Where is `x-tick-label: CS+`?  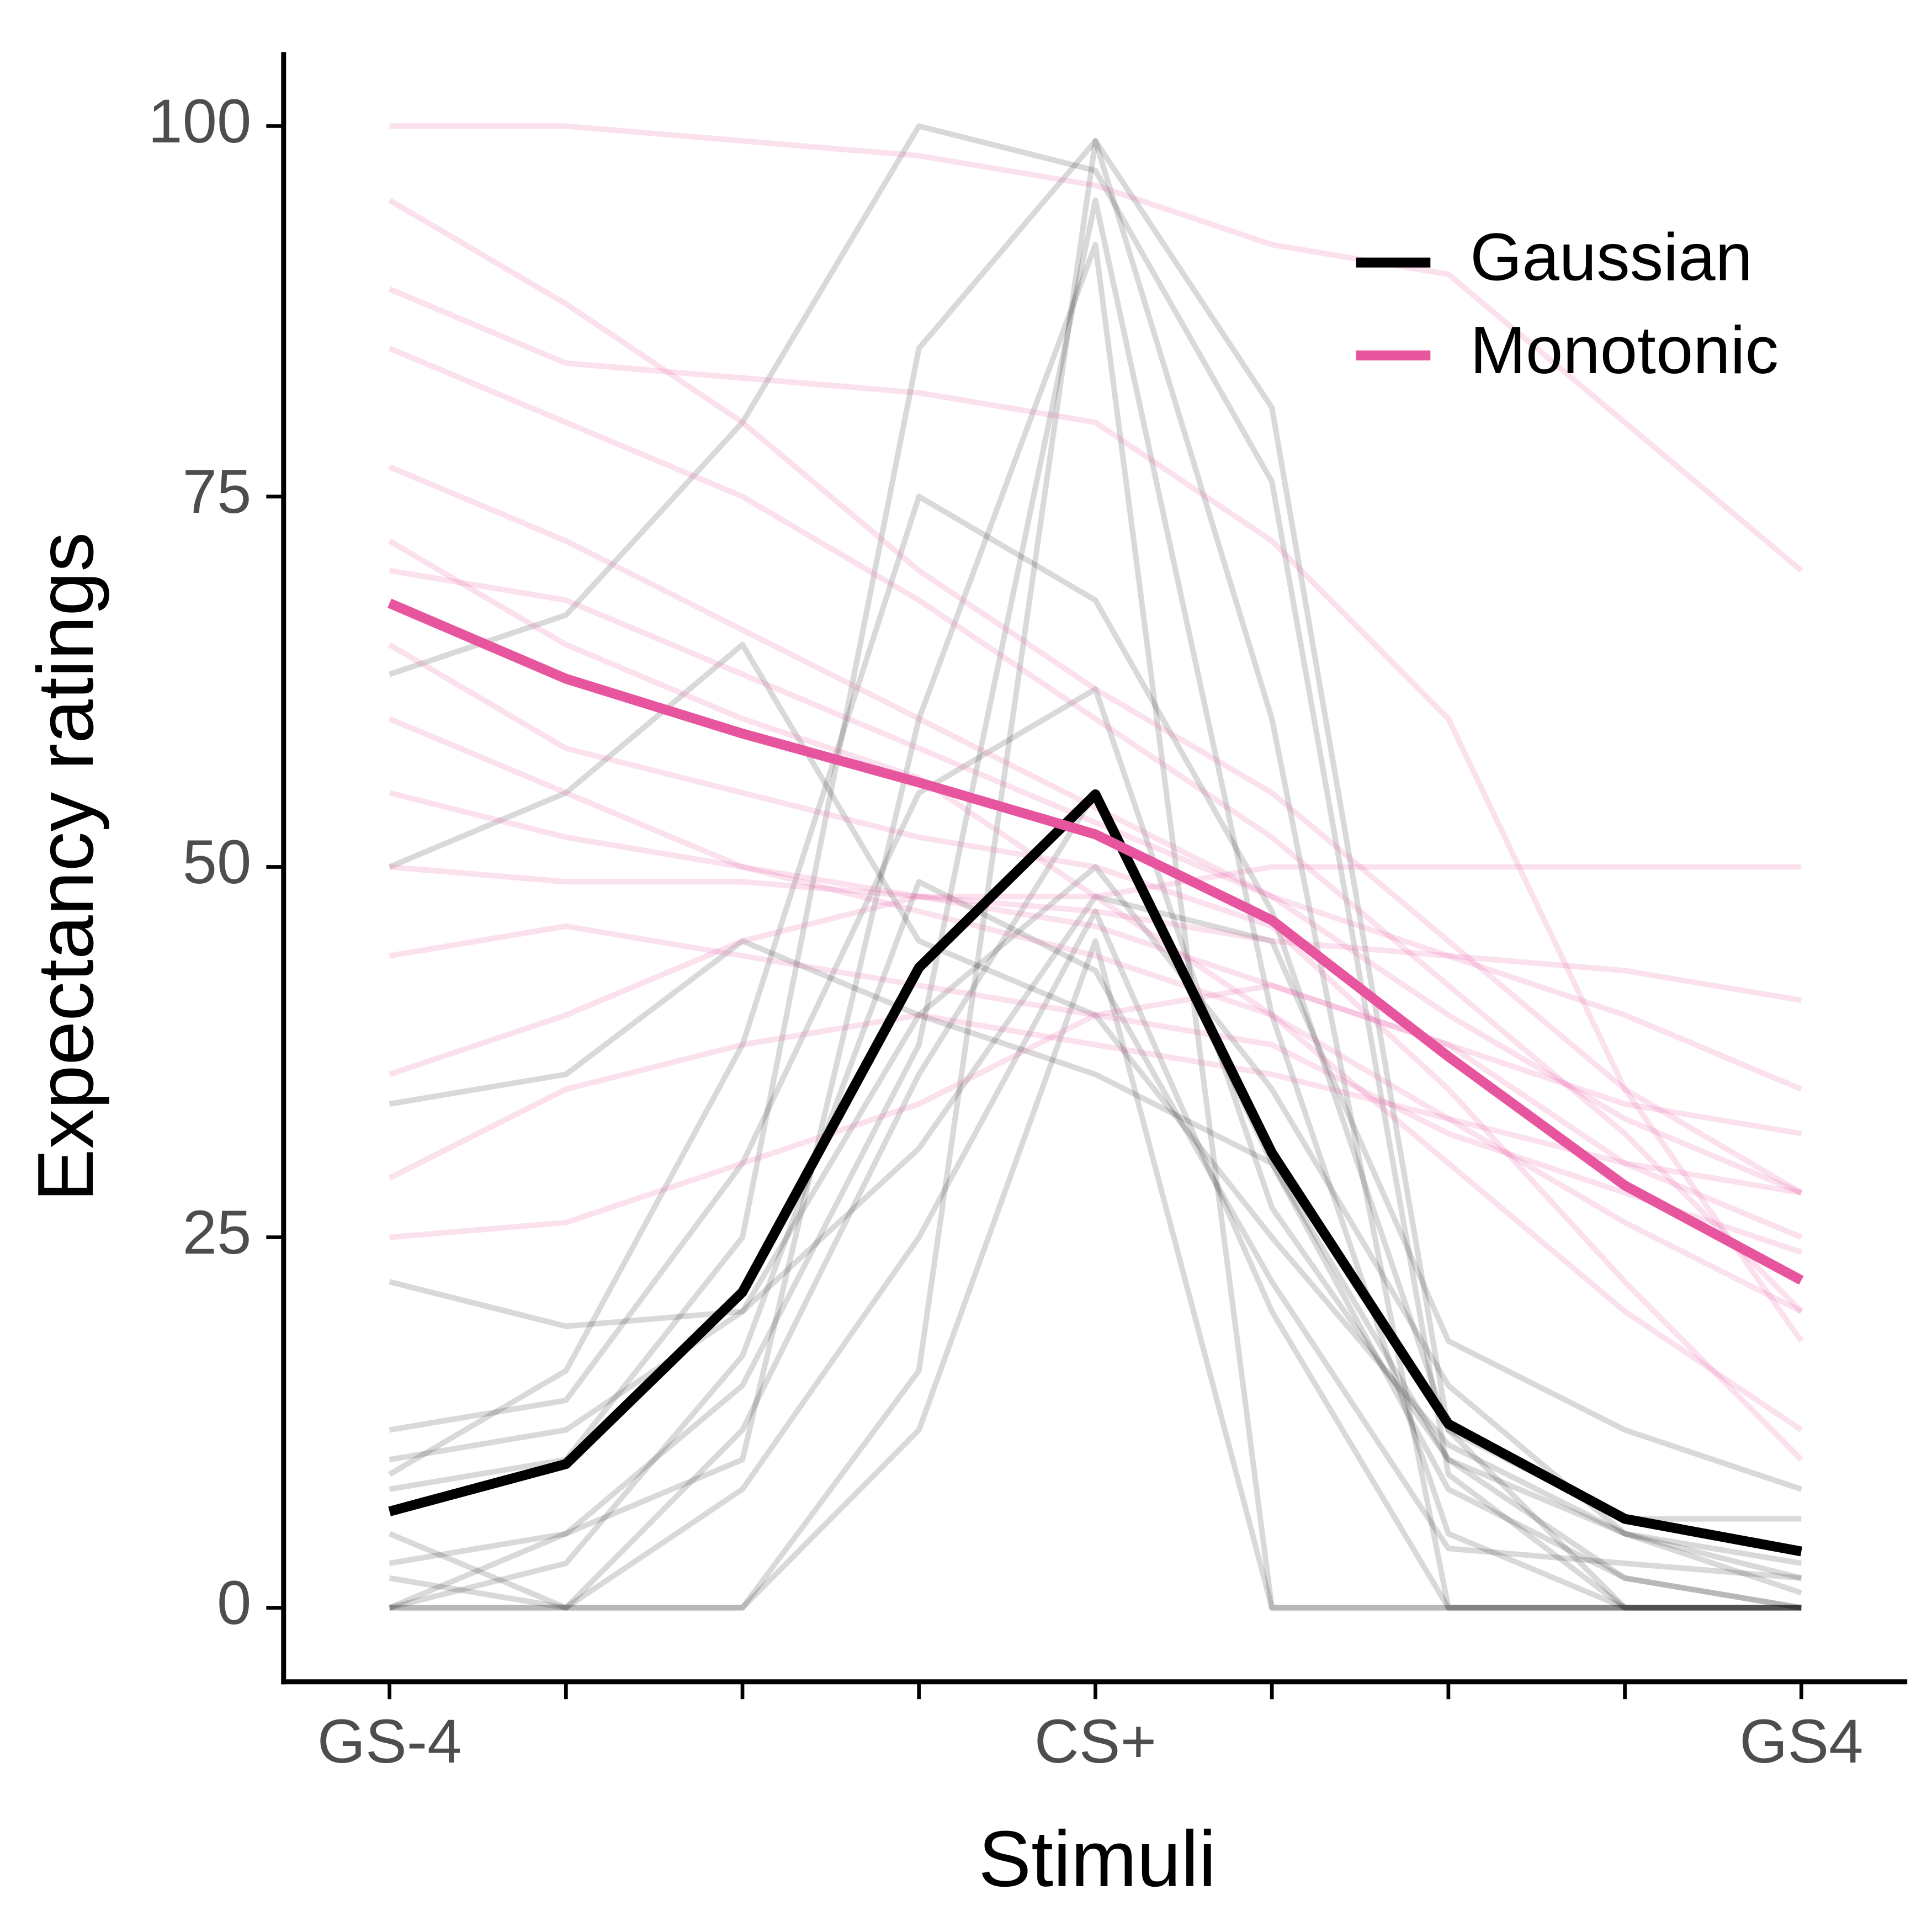 x-tick-label: CS+ is located at coordinates (1095, 1741).